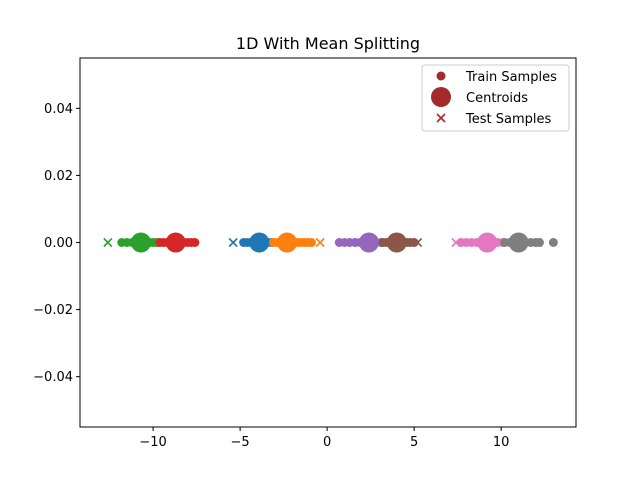  Describe the element at coordinates (53, 377) in the screenshot. I see `y-tick-label: −0.04` at that location.